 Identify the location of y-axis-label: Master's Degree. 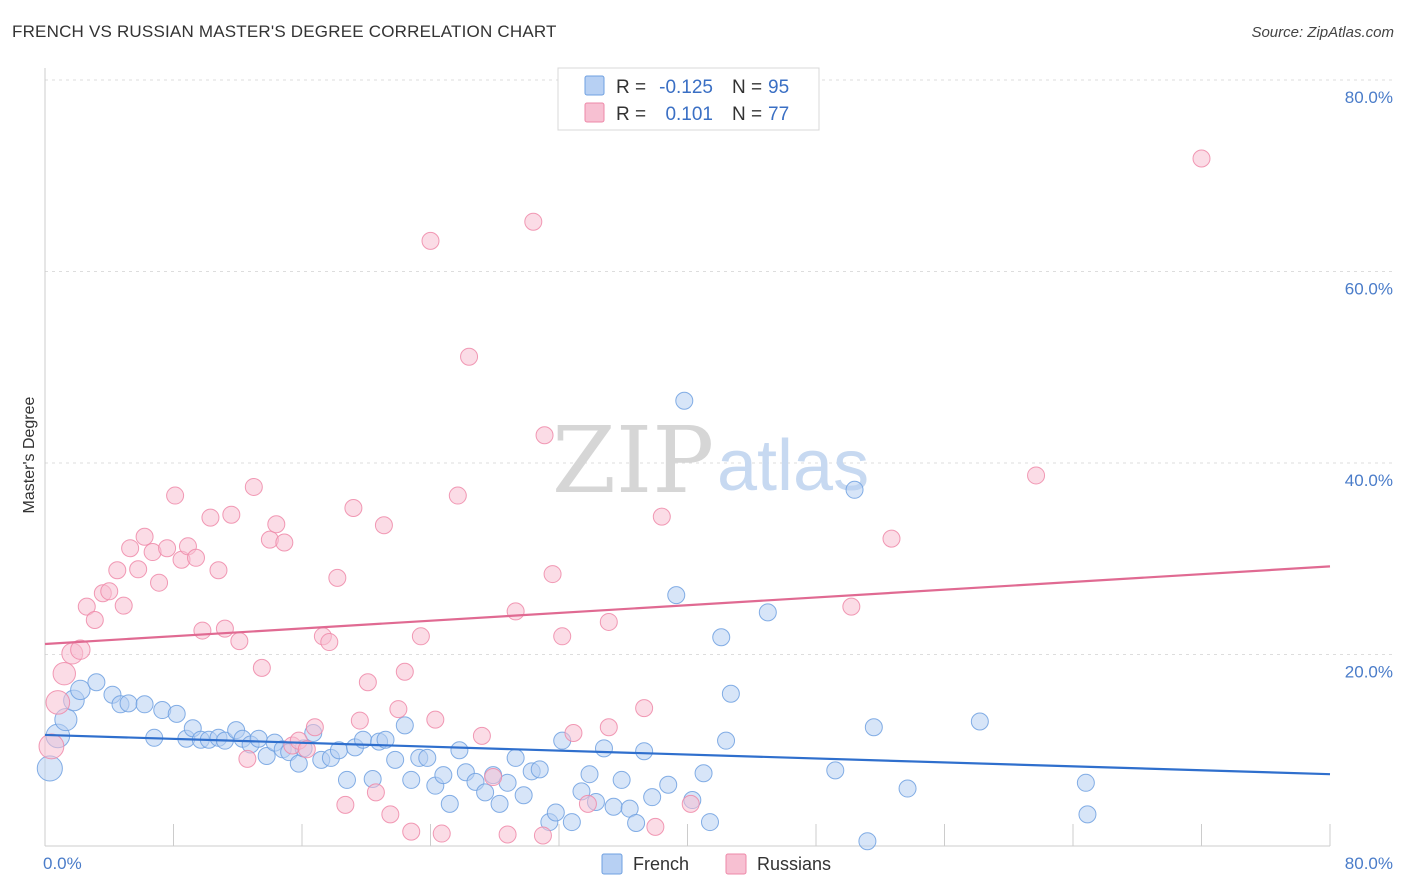
(29, 454).